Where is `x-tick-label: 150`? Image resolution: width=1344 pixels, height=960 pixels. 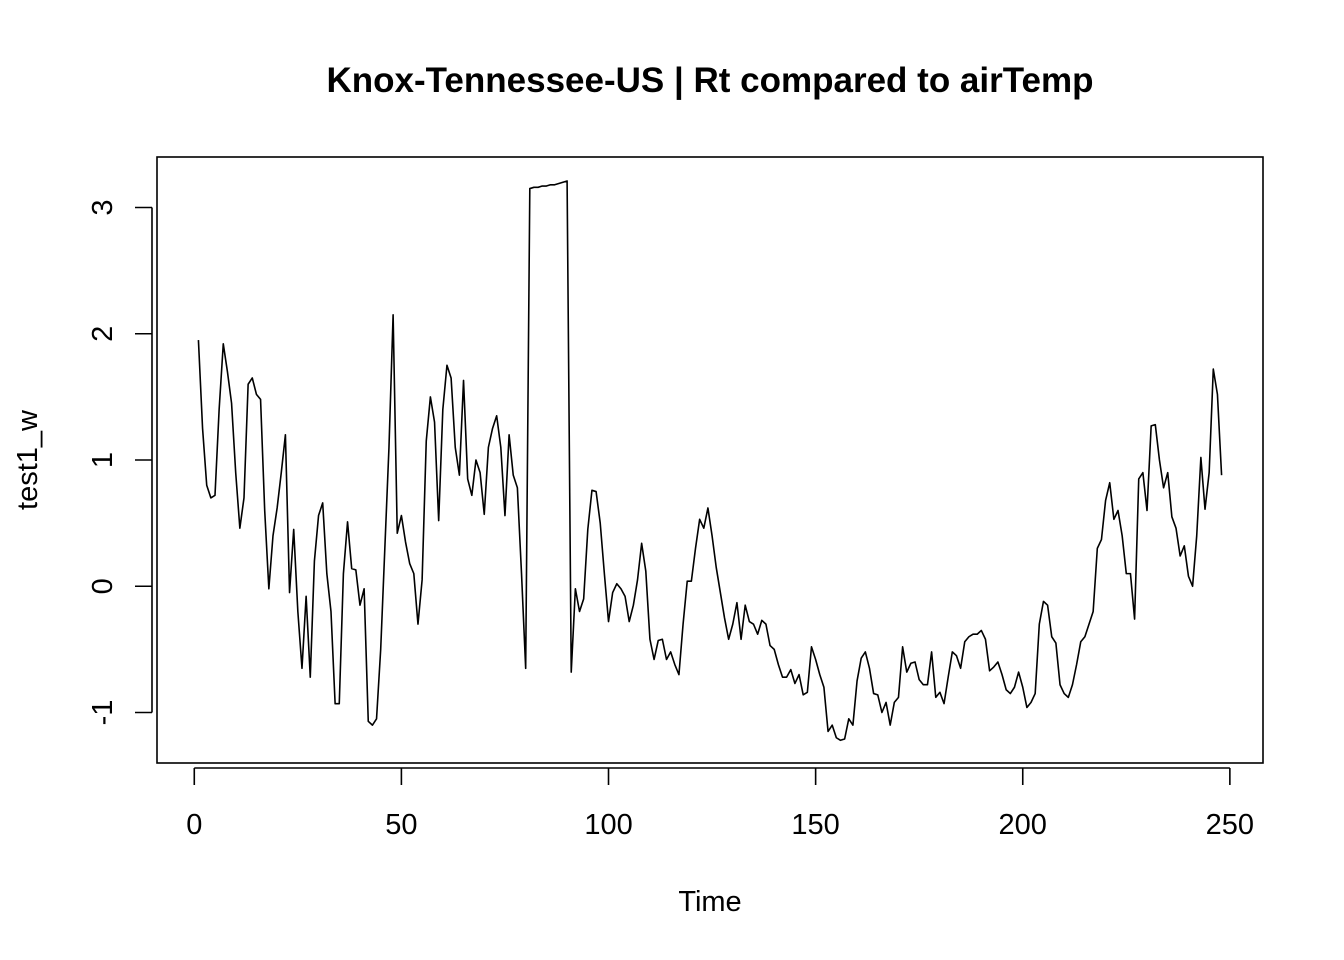
x-tick-label: 150 is located at coordinates (815, 825).